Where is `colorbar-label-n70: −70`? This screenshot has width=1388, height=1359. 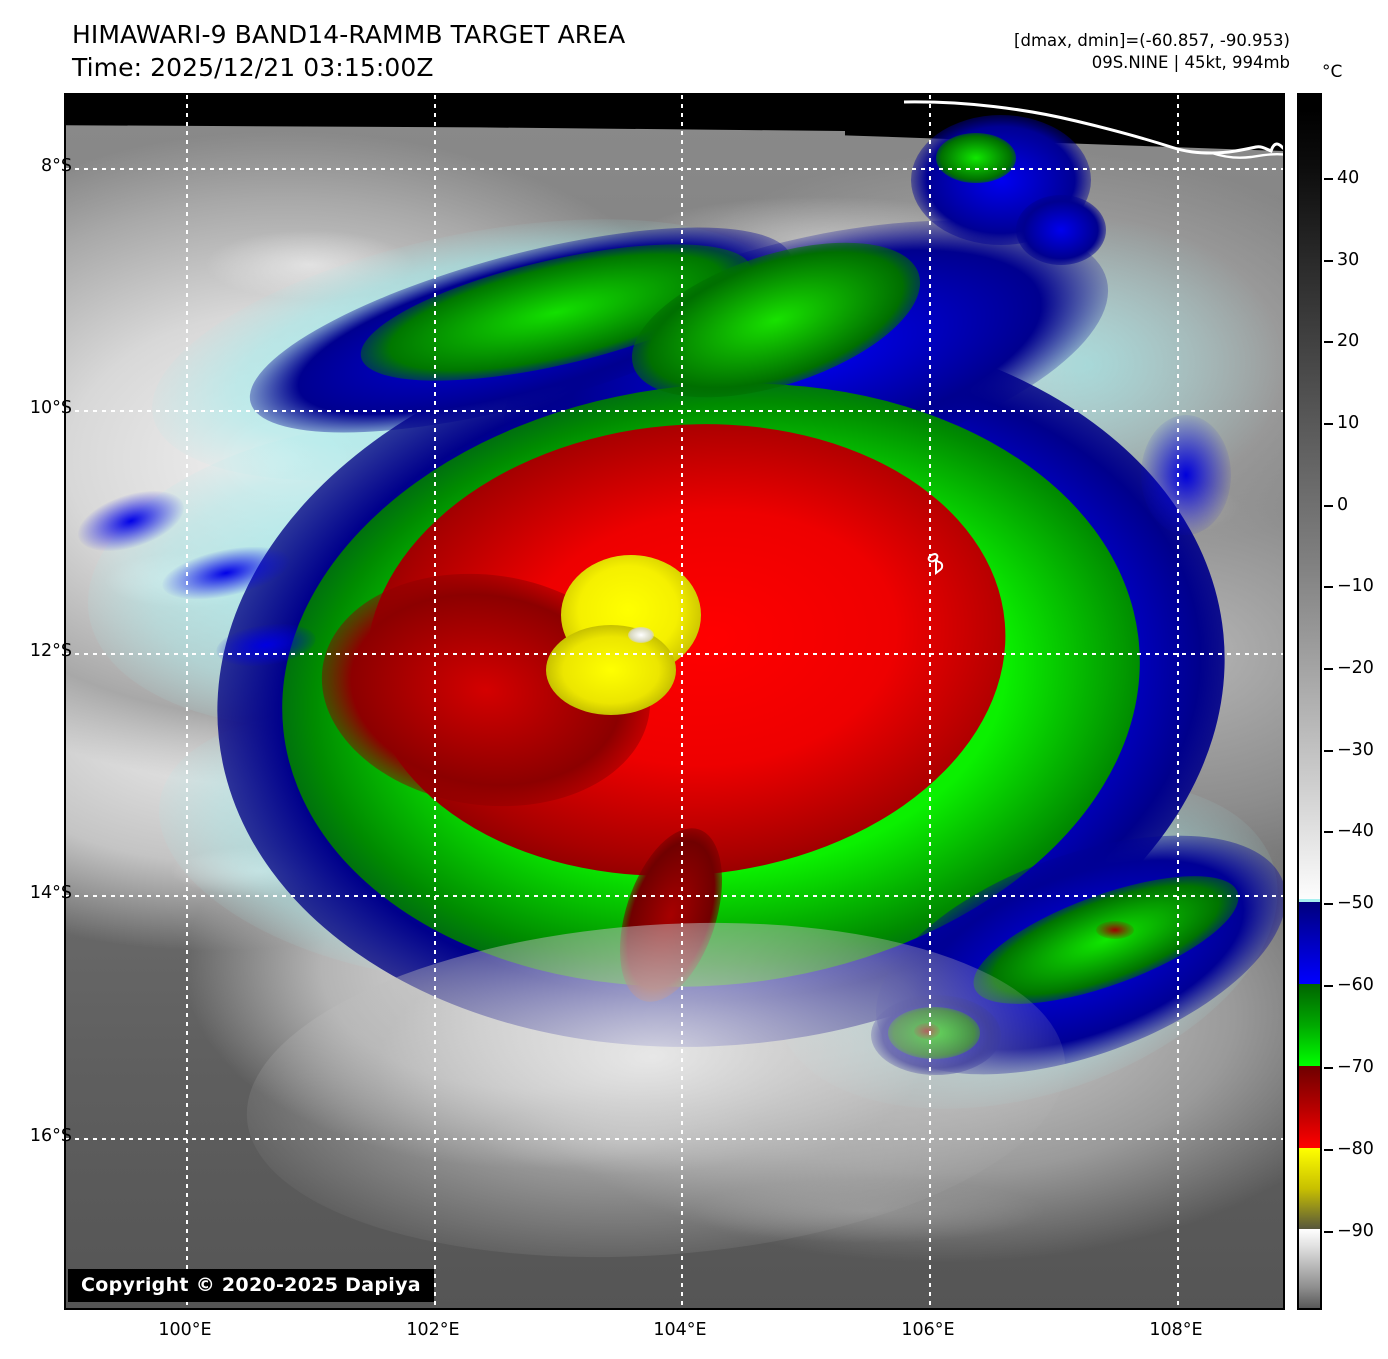 colorbar-label-n70: −70 is located at coordinates (1355, 1067).